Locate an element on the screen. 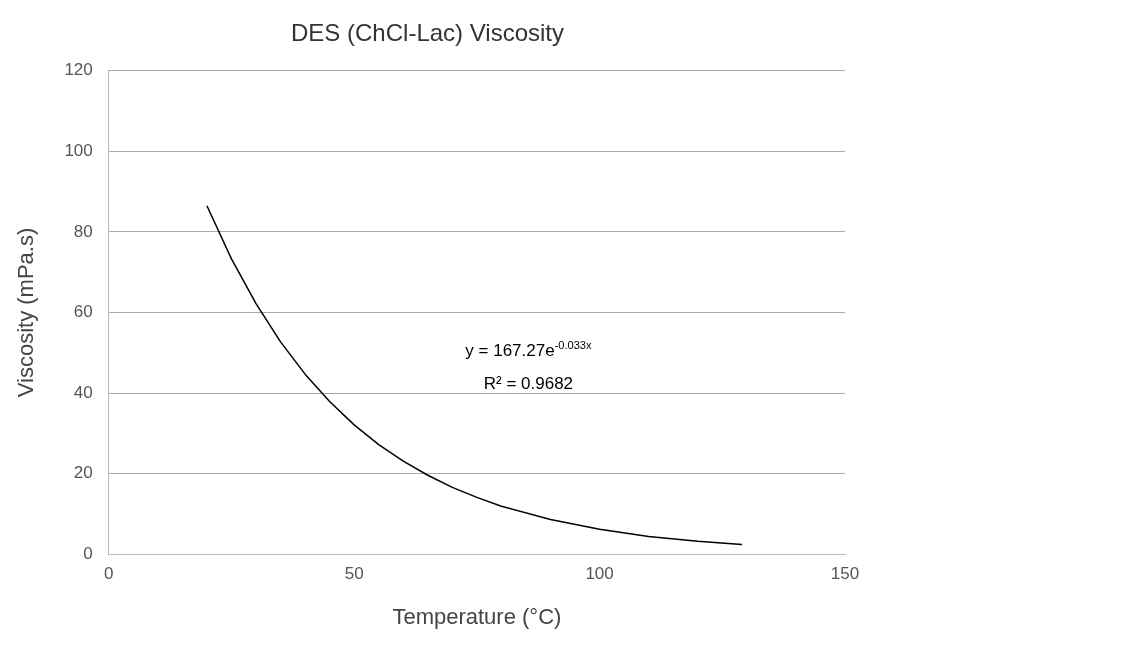  y-tick-label: 40 is located at coordinates (83, 392).